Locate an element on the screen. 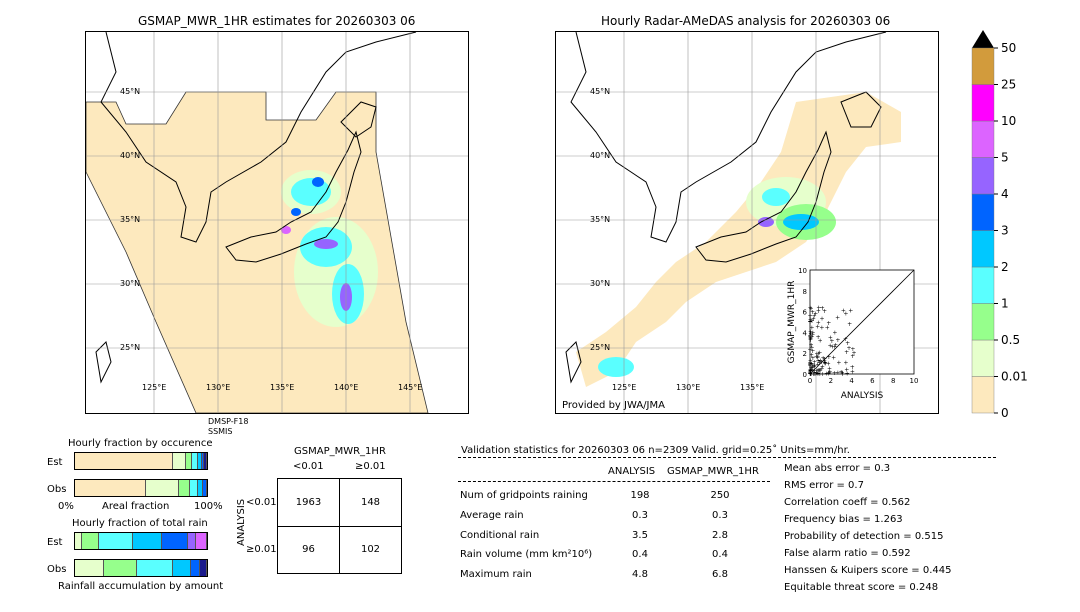 The height and width of the screenshot is (612, 1080). contingency-col-lt: <0.01 is located at coordinates (308, 466).